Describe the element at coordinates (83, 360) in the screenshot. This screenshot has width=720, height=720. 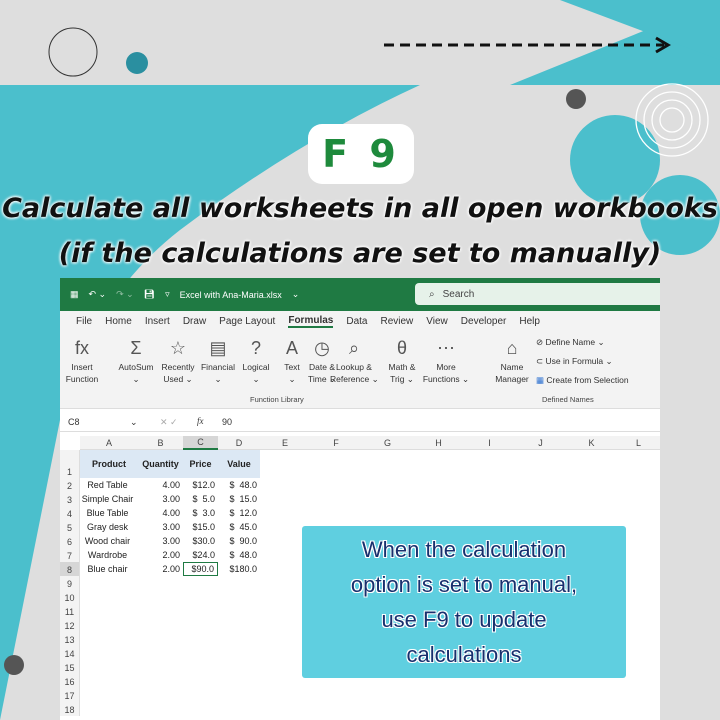
I see `ribbon-button-insert: fx Insert Function` at that location.